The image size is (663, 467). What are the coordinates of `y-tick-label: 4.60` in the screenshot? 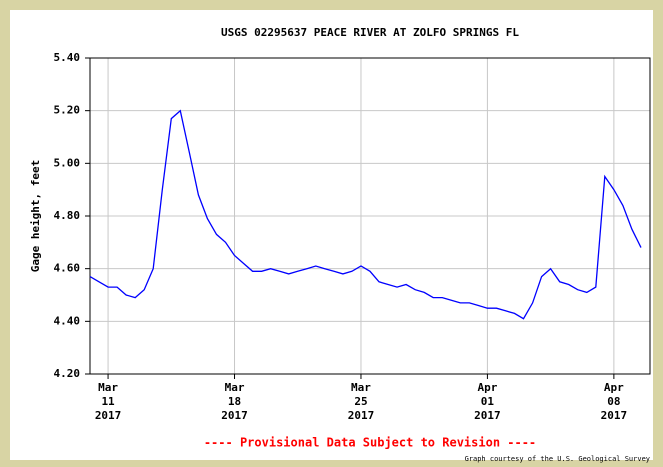 It's located at (67, 268).